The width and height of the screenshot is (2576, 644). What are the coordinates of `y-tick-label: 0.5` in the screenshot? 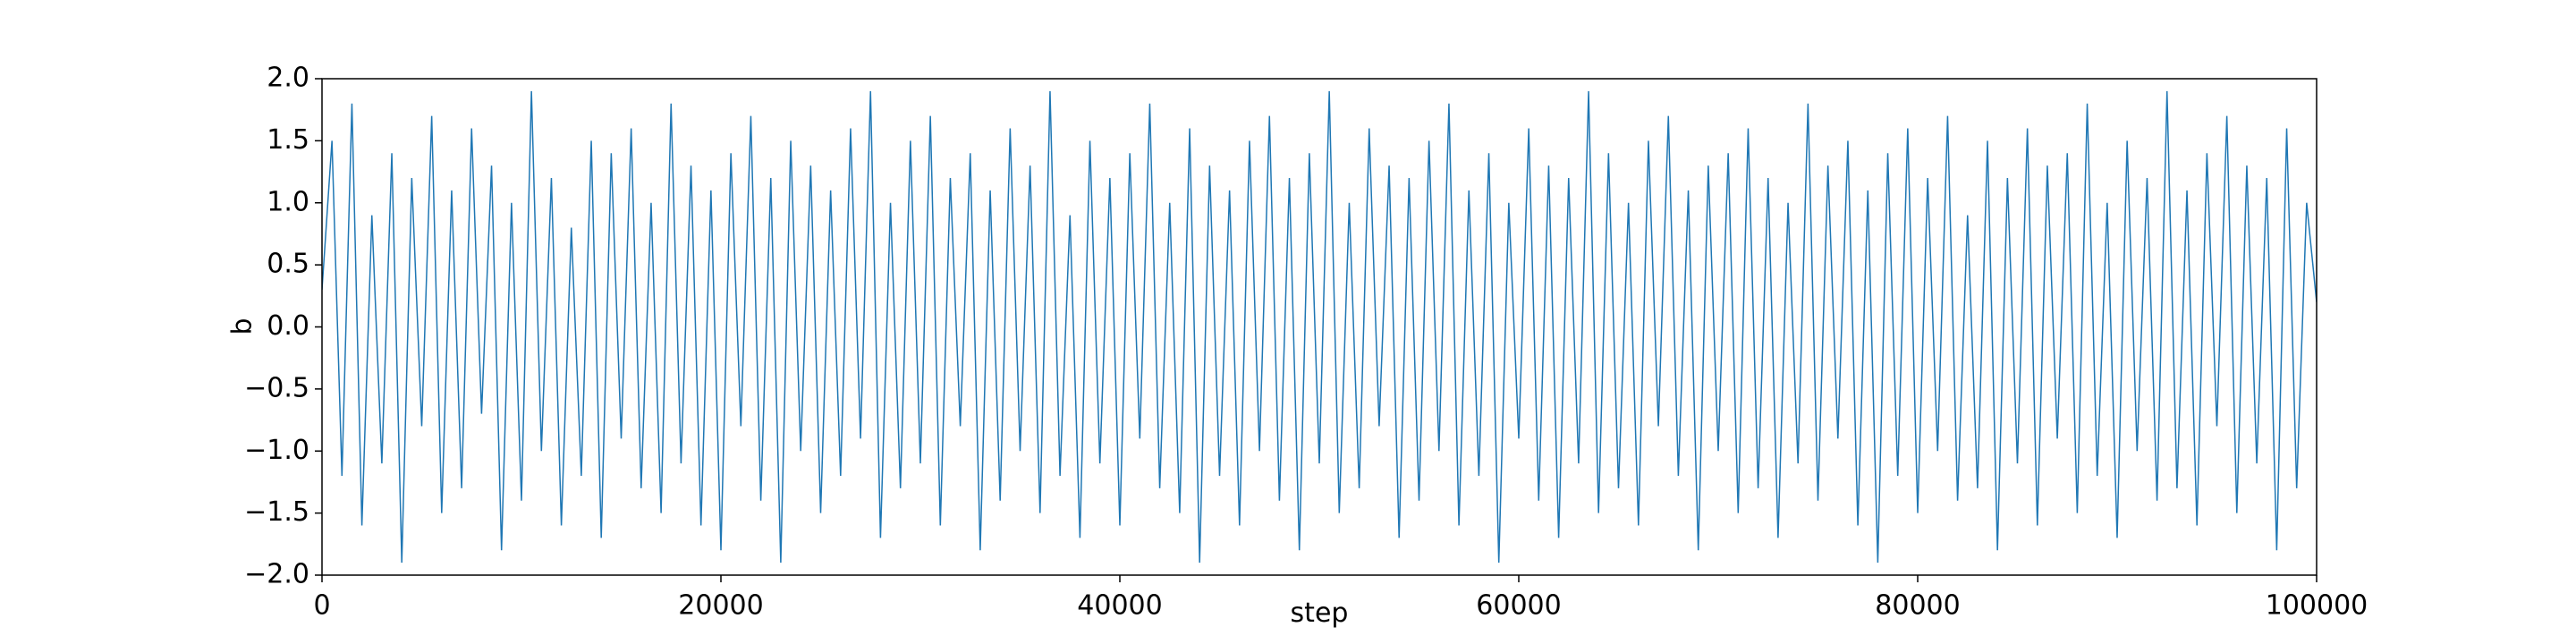 It's located at (288, 264).